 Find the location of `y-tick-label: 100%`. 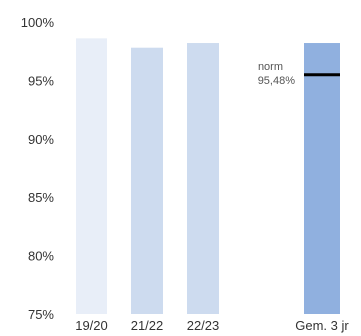

y-tick-label: 100% is located at coordinates (38, 22).